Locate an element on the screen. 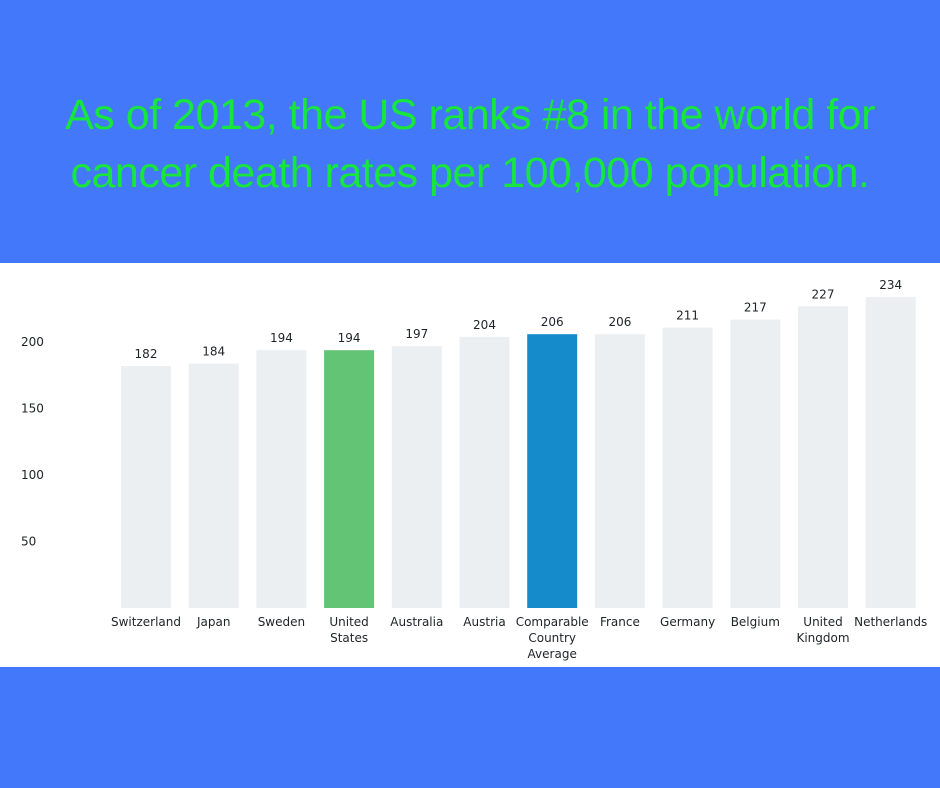  x-tick-label-line: Australia is located at coordinates (416, 622).